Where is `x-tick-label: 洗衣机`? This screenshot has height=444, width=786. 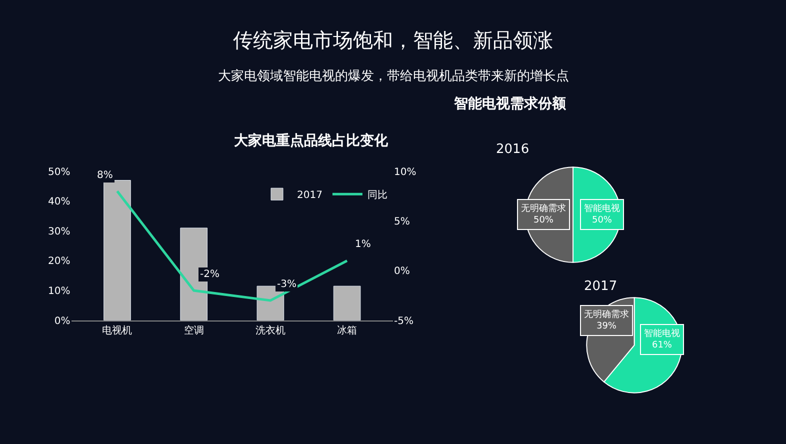
x-tick-label: 洗衣机 is located at coordinates (270, 330).